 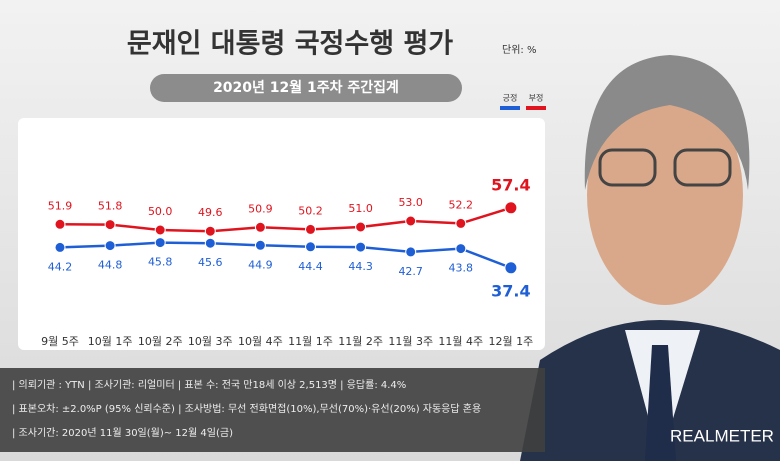 What do you see at coordinates (260, 264) in the screenshot?
I see `data-label: 44.9` at bounding box center [260, 264].